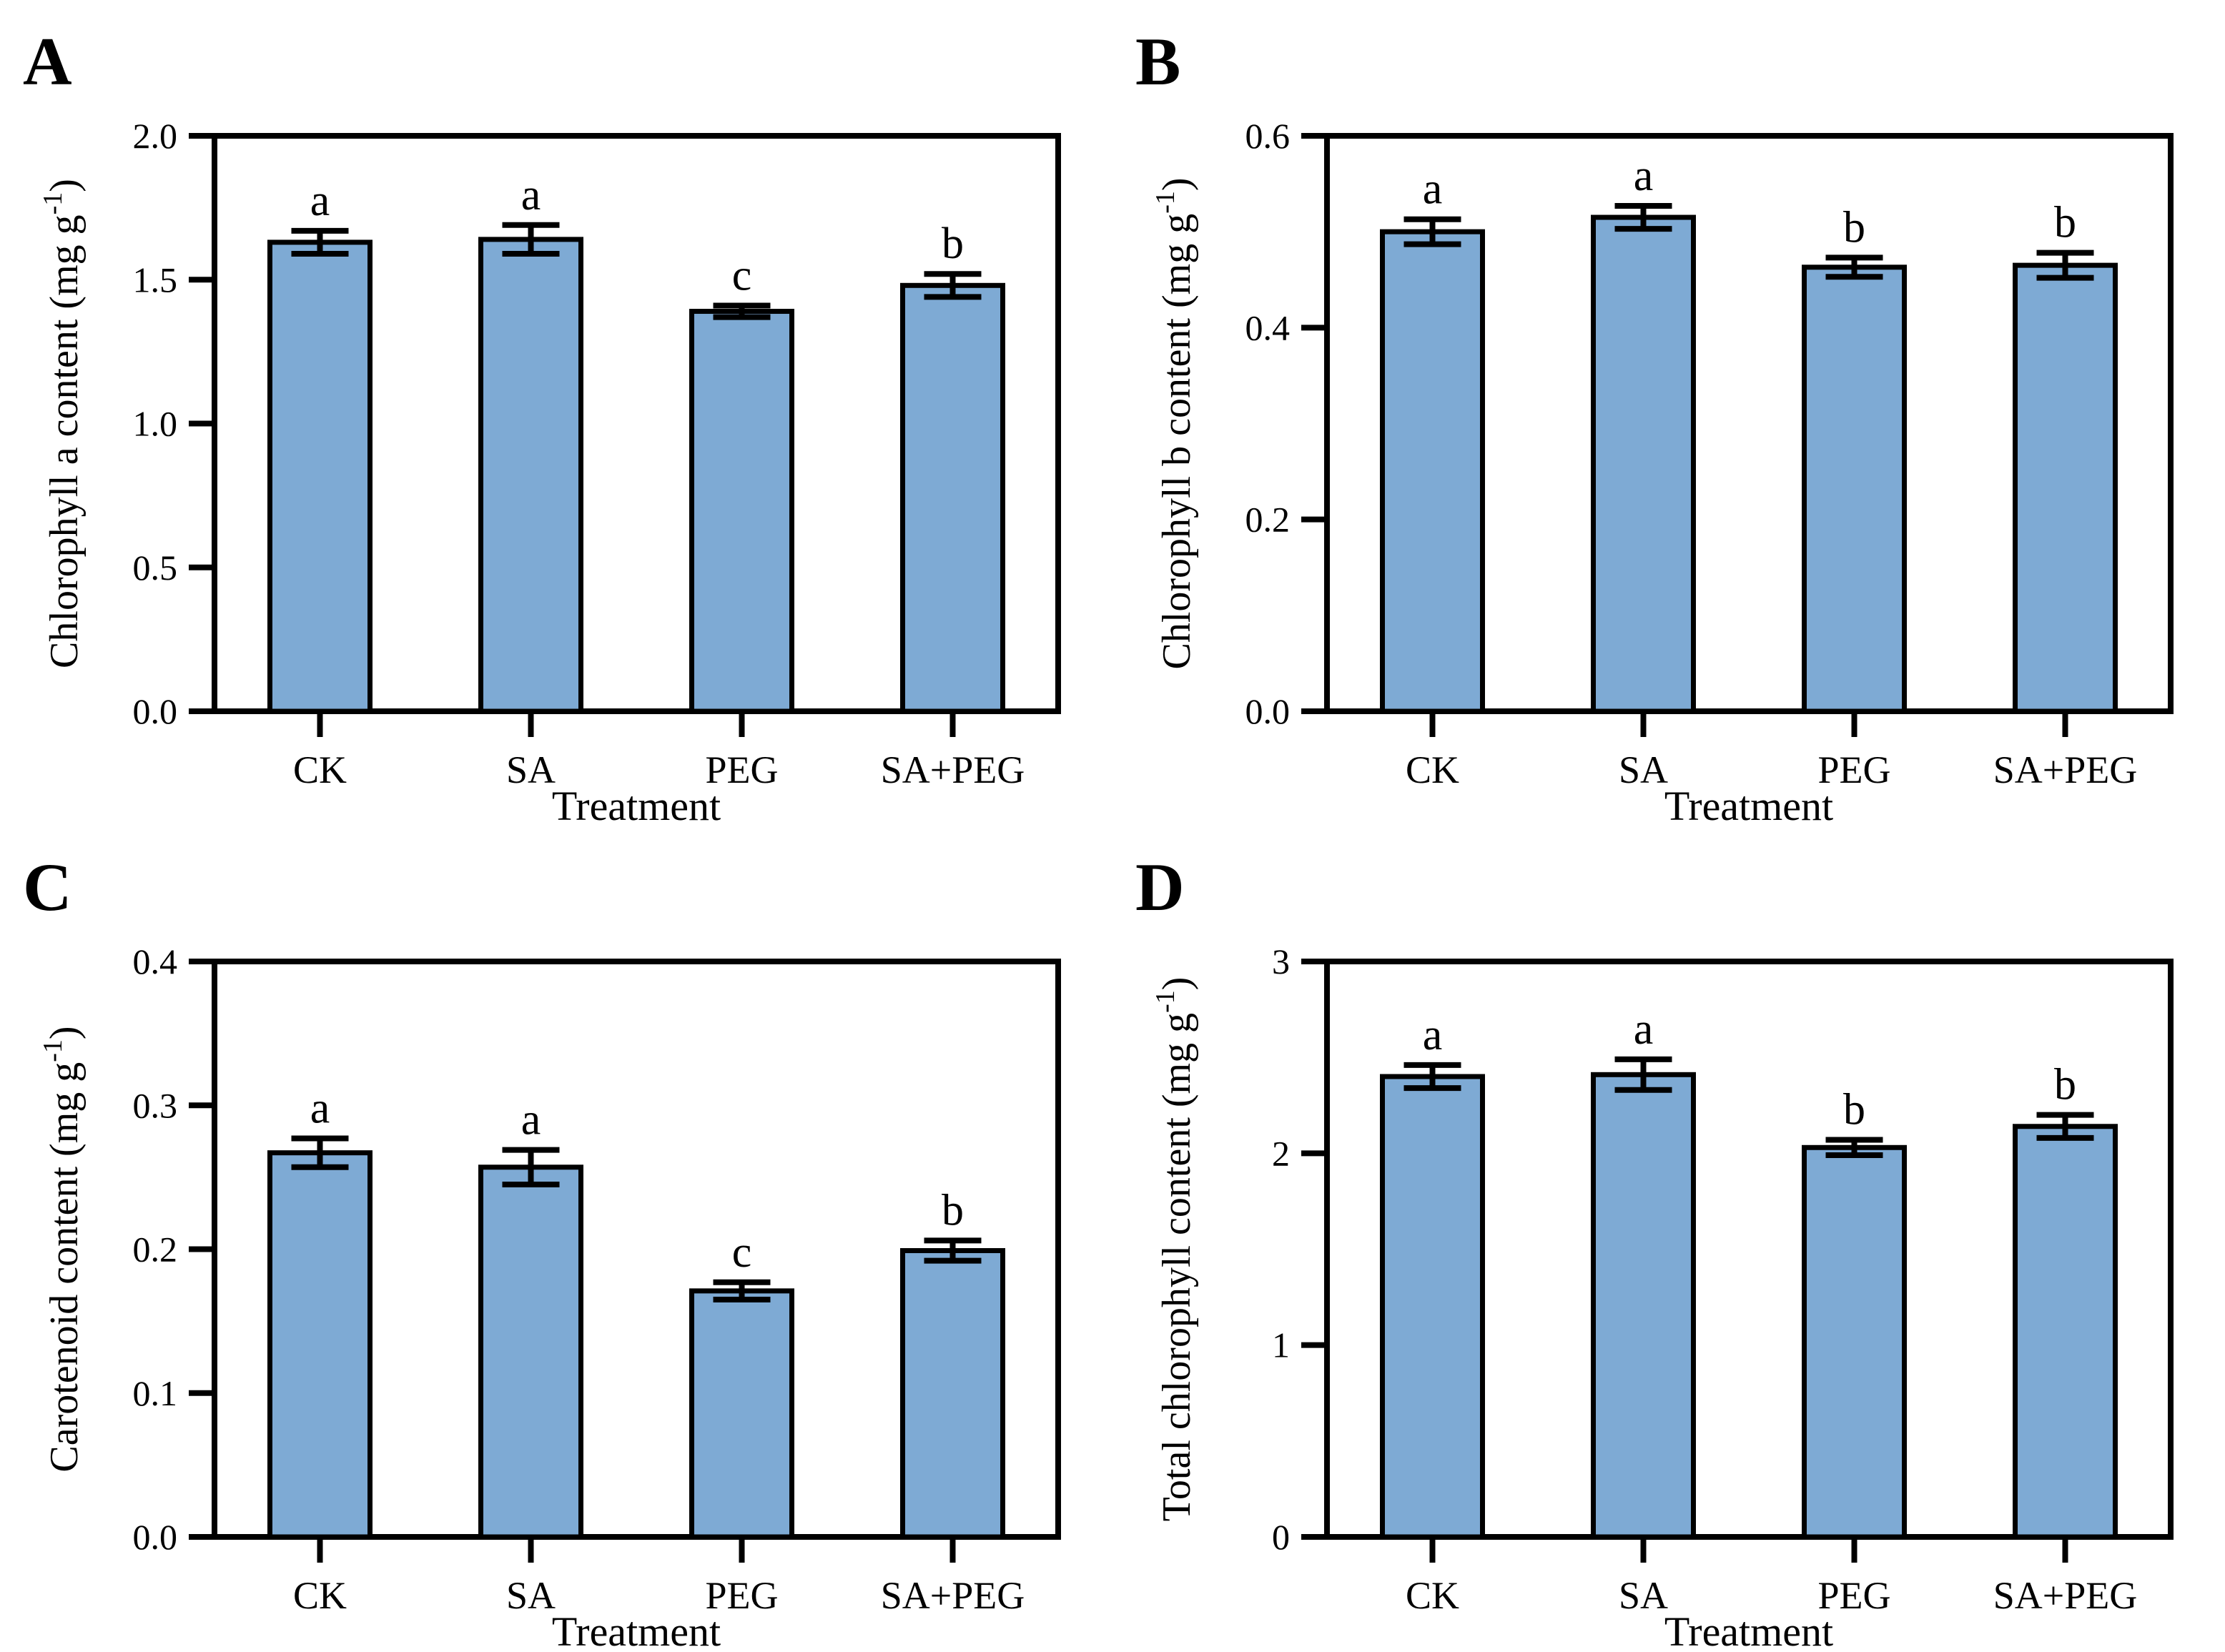  I want to click on y-axis-title: Total chlorophyll content (mg g-1), so click(1174, 1250).